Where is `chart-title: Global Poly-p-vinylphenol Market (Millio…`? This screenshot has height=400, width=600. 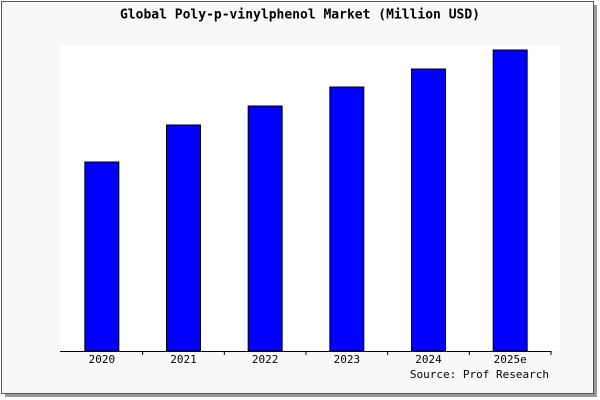
chart-title: Global Poly-p-vinylphenol Market (Millio… is located at coordinates (300, 15).